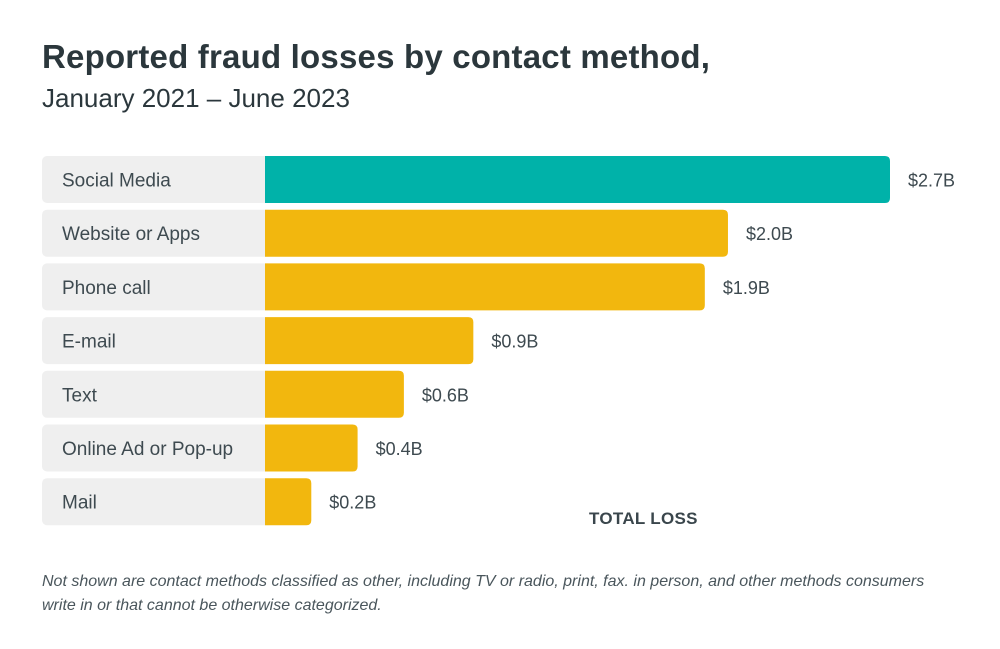 This screenshot has width=1000, height=649. I want to click on bar-social-media, so click(577, 179).